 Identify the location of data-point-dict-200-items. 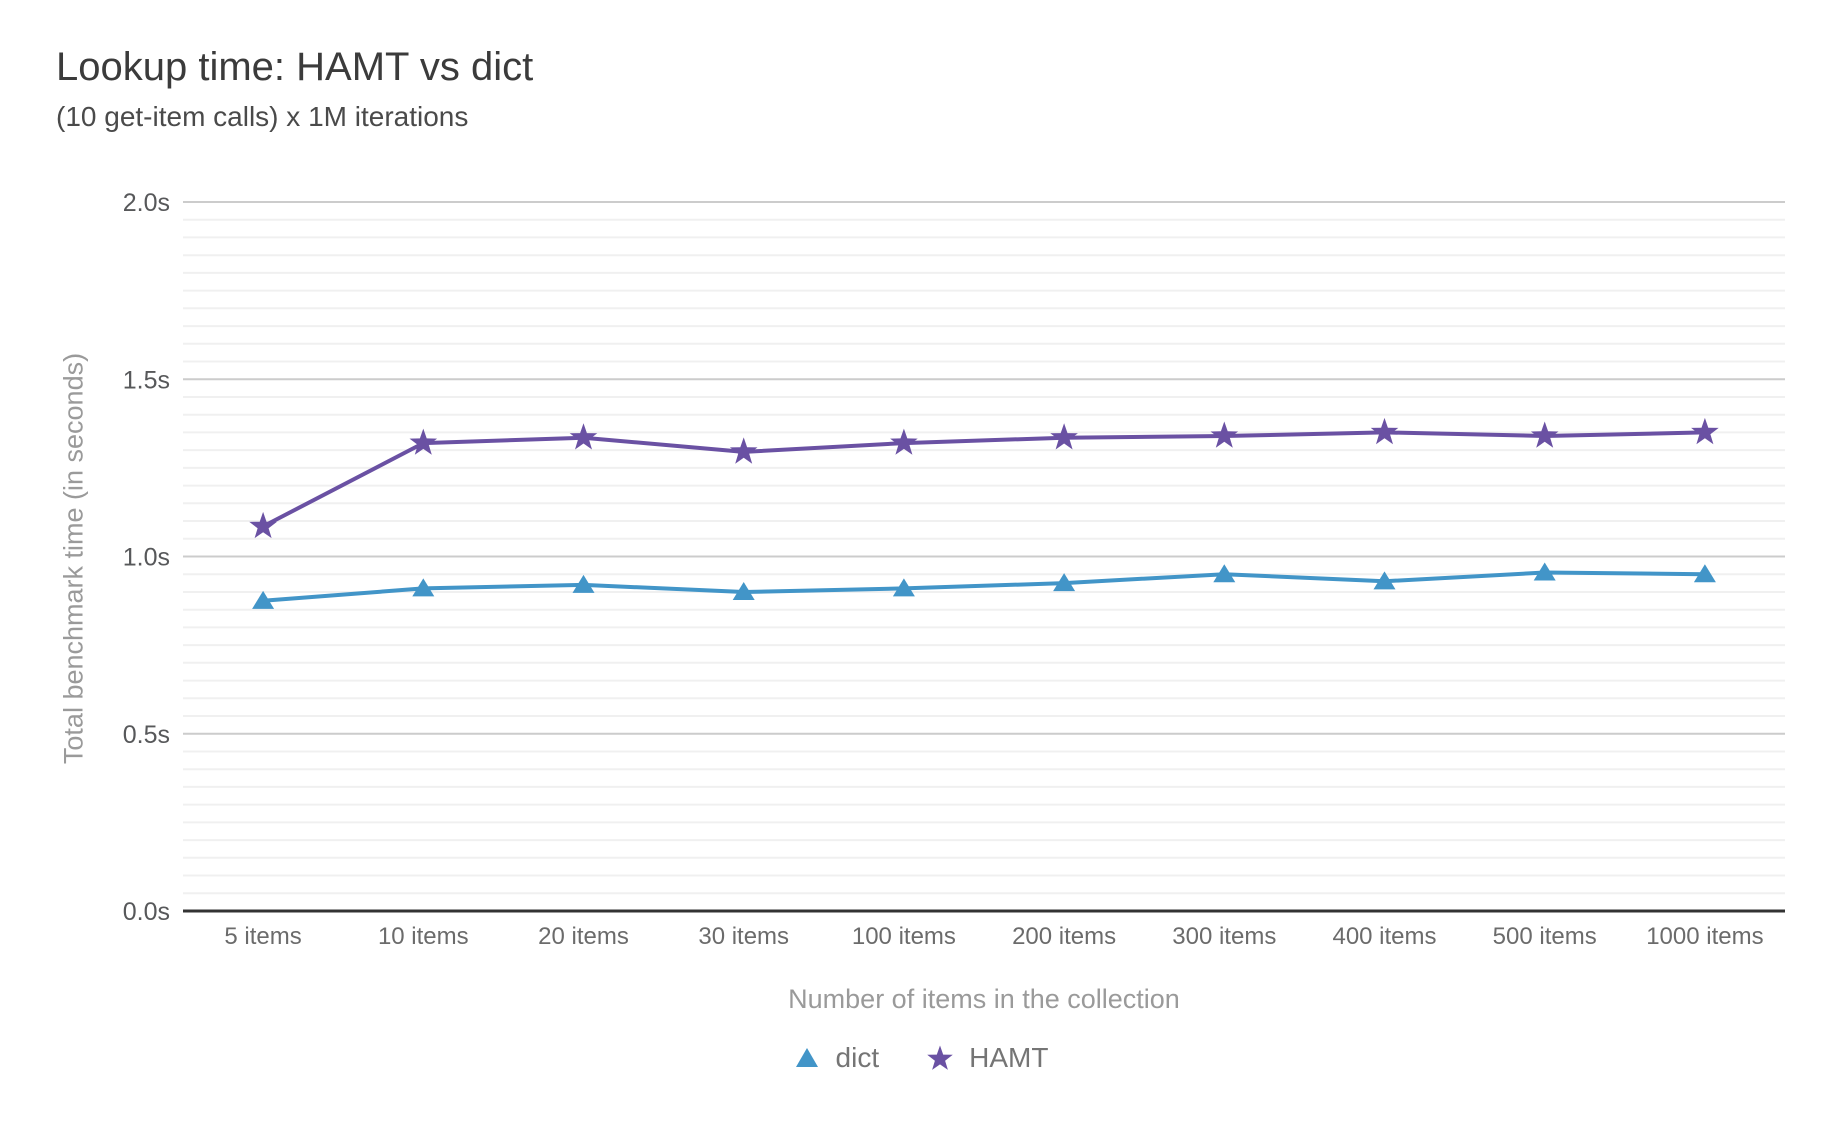
(1064, 582).